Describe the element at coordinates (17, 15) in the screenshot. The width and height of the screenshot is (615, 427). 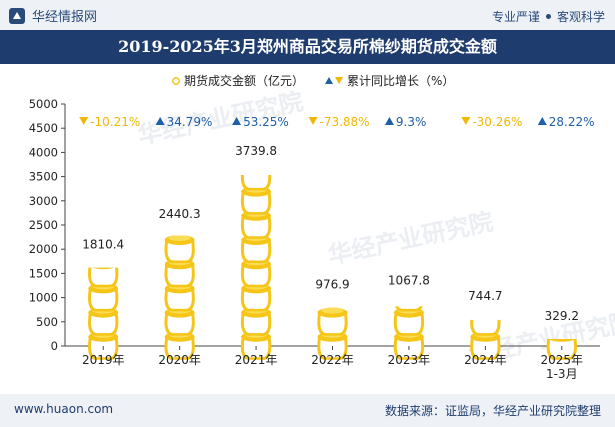
I see `brand-logo-icon` at that location.